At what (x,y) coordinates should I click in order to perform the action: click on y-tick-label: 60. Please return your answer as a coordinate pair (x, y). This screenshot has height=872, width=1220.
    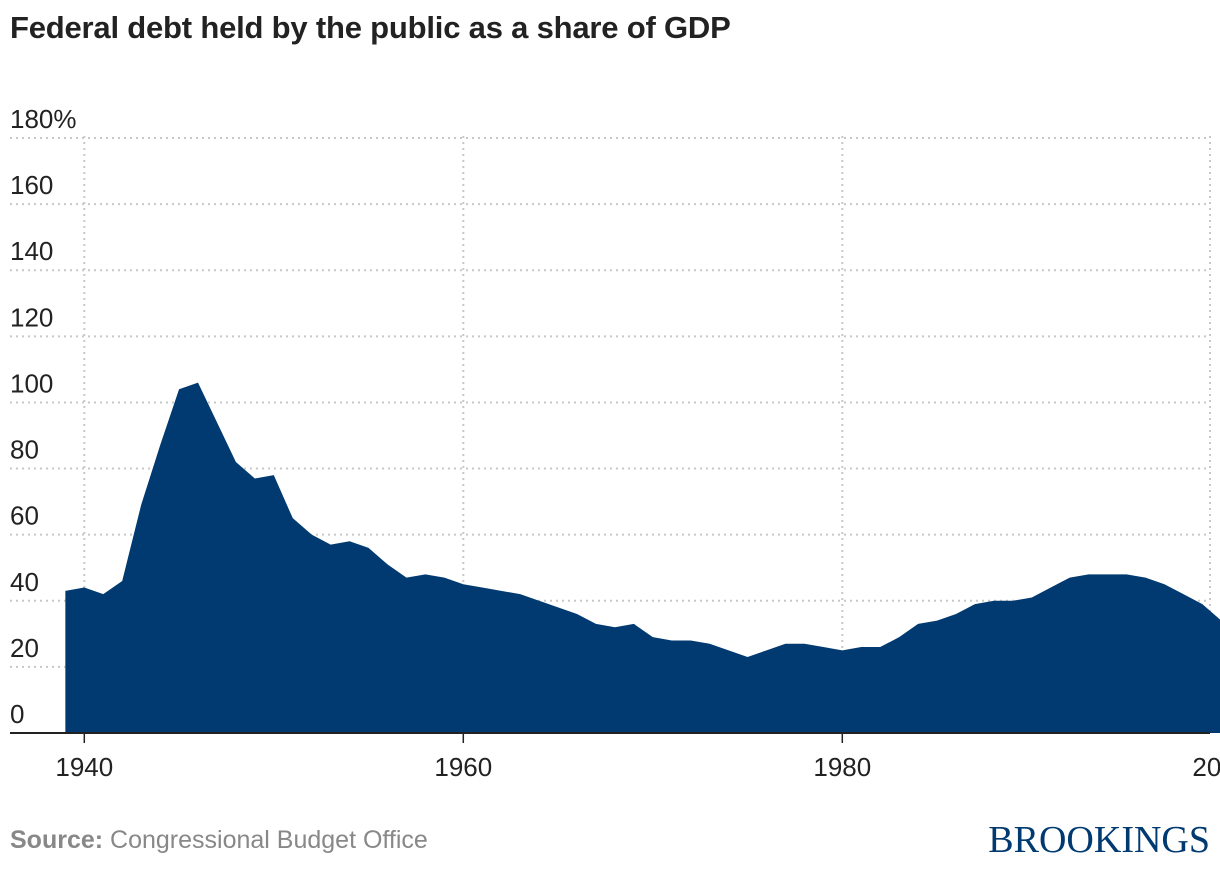
    Looking at the image, I should click on (24, 516).